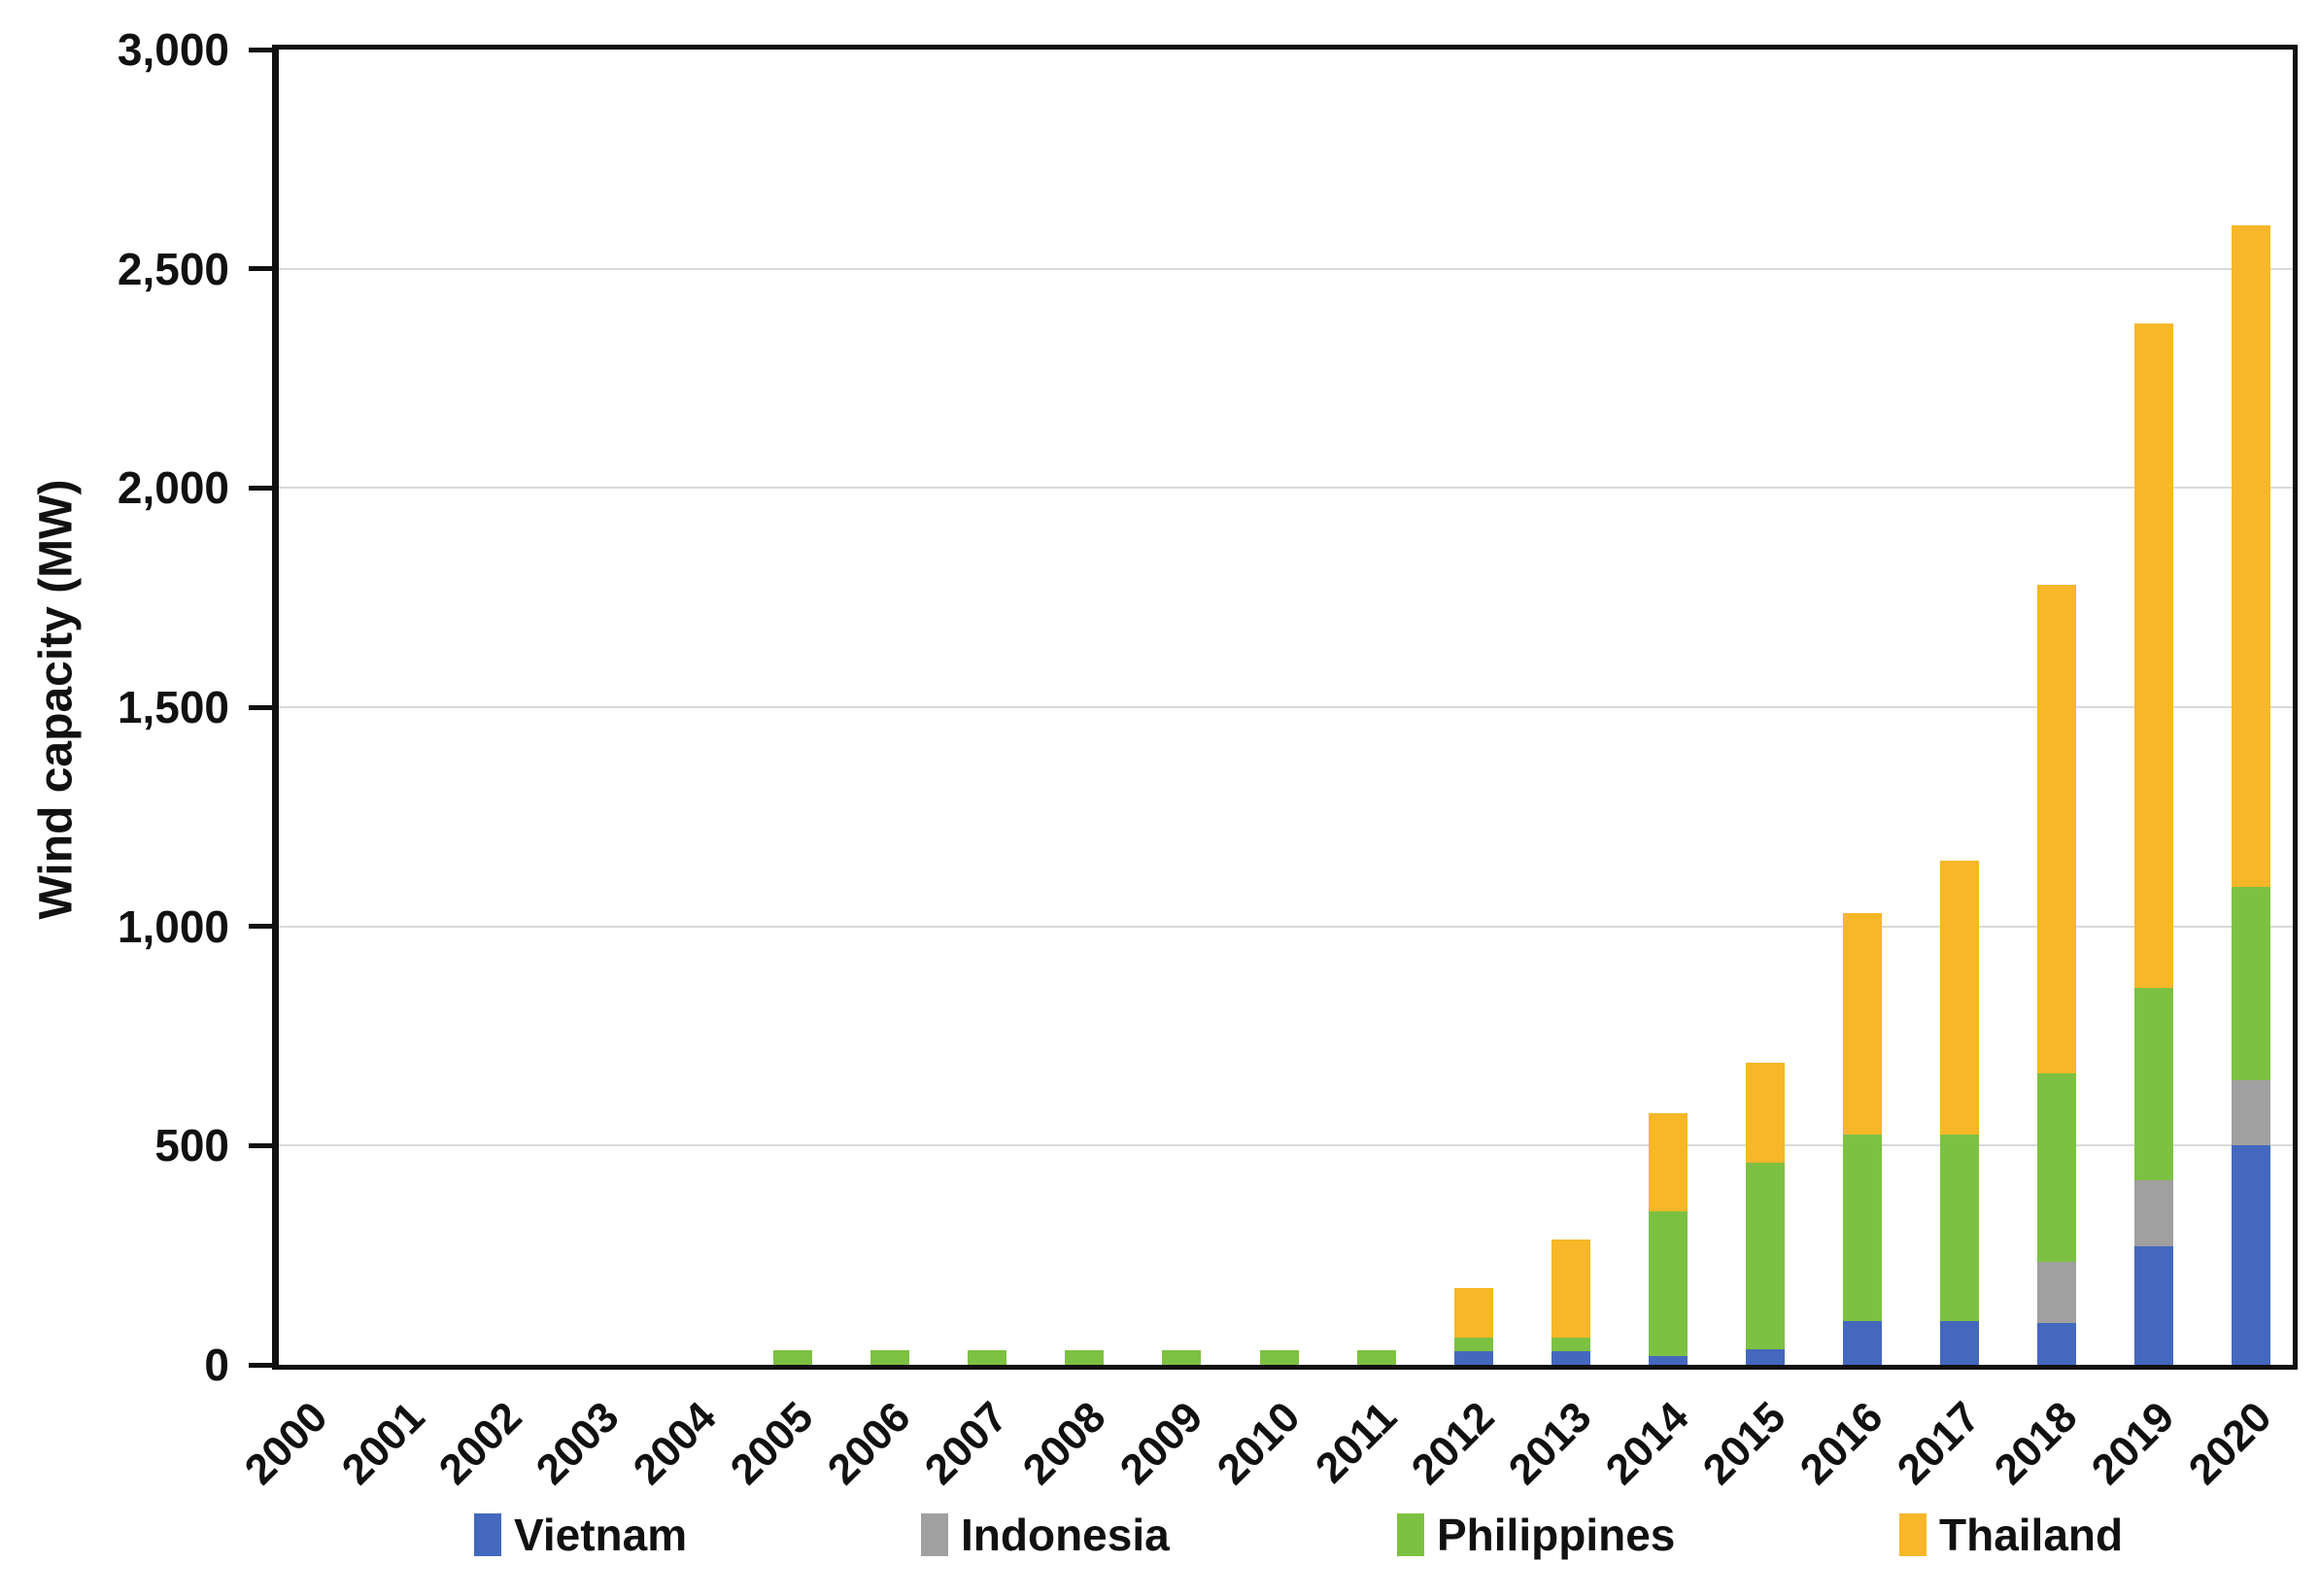 The height and width of the screenshot is (1596, 2319). What do you see at coordinates (2153, 1213) in the screenshot?
I see `bar-2019-indonesia` at bounding box center [2153, 1213].